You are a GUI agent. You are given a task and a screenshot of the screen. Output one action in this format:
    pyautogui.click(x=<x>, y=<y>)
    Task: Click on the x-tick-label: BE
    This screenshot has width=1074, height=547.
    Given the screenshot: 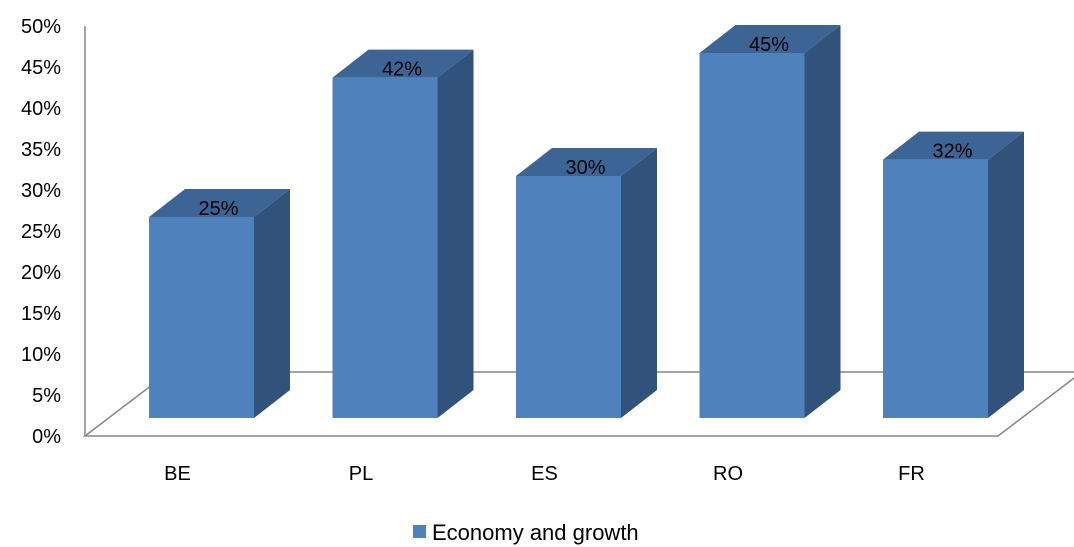 What is the action you would take?
    pyautogui.click(x=177, y=474)
    